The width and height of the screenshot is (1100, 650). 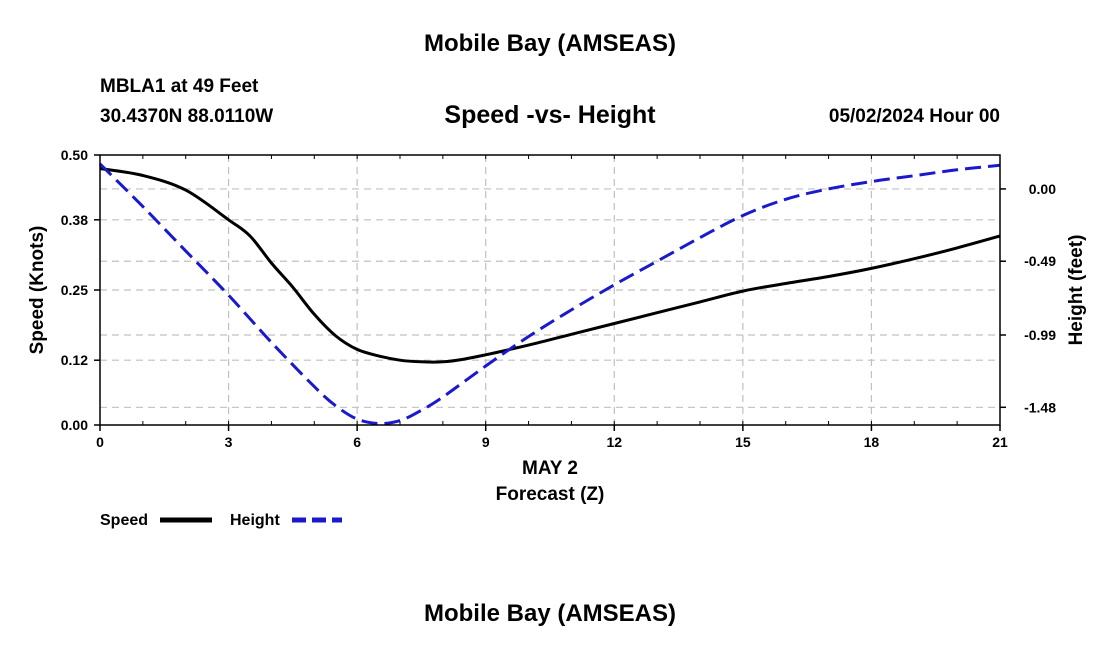 What do you see at coordinates (74, 220) in the screenshot?
I see `y-tick-label: 0.38` at bounding box center [74, 220].